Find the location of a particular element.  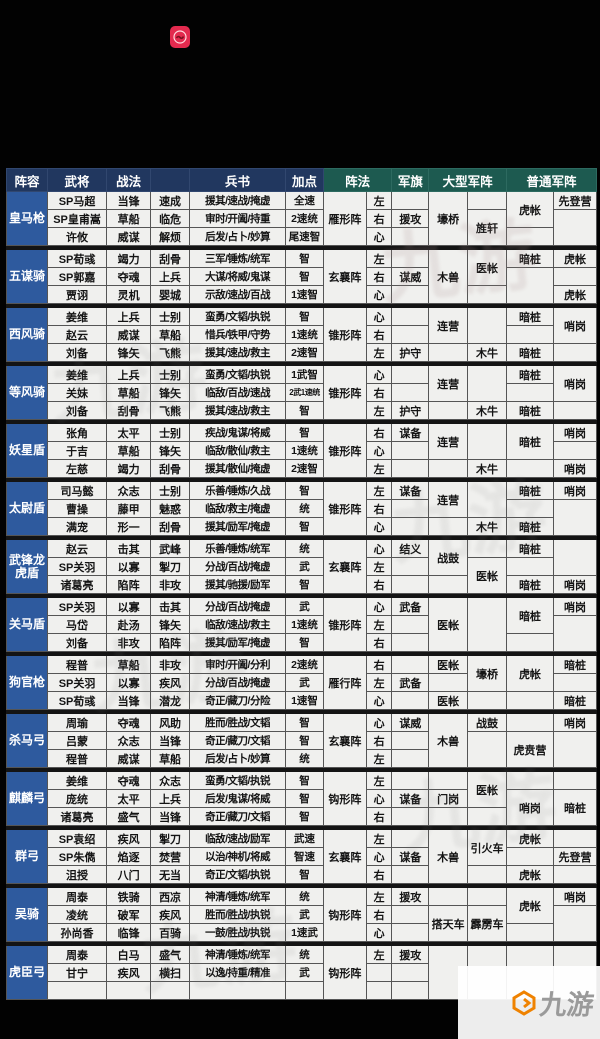

points-cell: 2速统 is located at coordinates (304, 664).